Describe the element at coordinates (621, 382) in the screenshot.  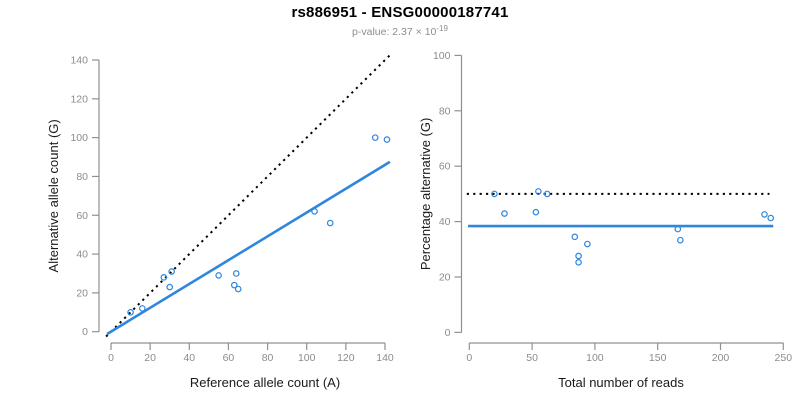
I see `x-axis-label: Total number of reads` at that location.